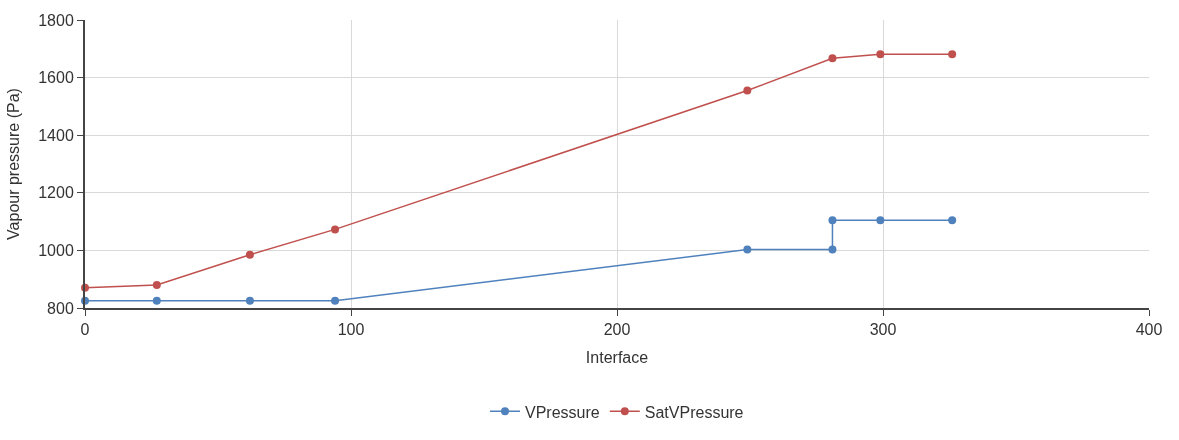 The image size is (1179, 440). I want to click on legend-label: VPressure, so click(562, 412).